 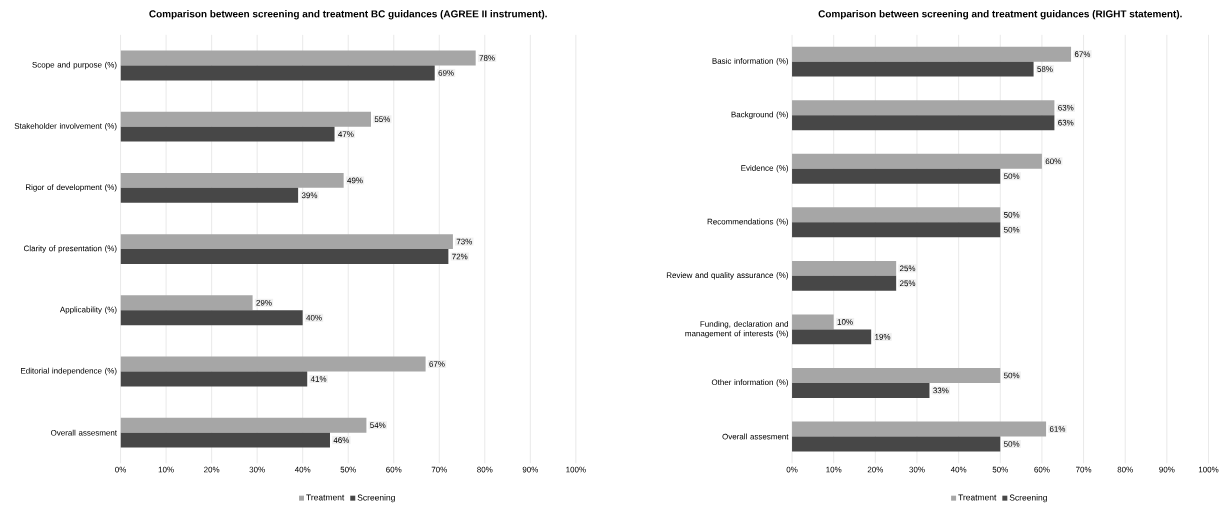 I want to click on chart-title: Comparison between screening and treatment BC guidances (AGREE II instrument)., so click(x=348, y=15).